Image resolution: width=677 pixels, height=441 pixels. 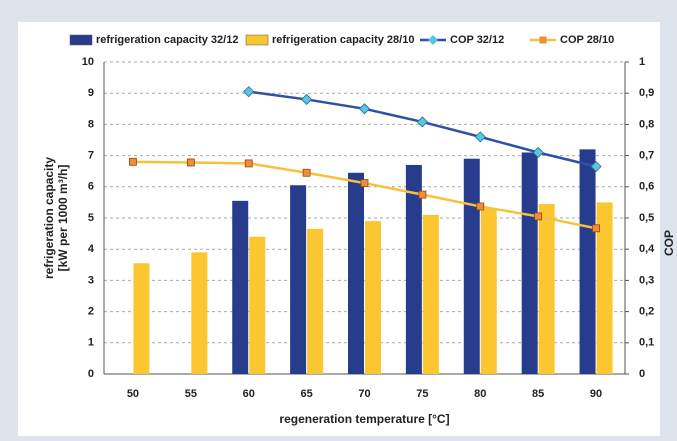 I want to click on y2-tick-label: 0,8, so click(x=646, y=124).